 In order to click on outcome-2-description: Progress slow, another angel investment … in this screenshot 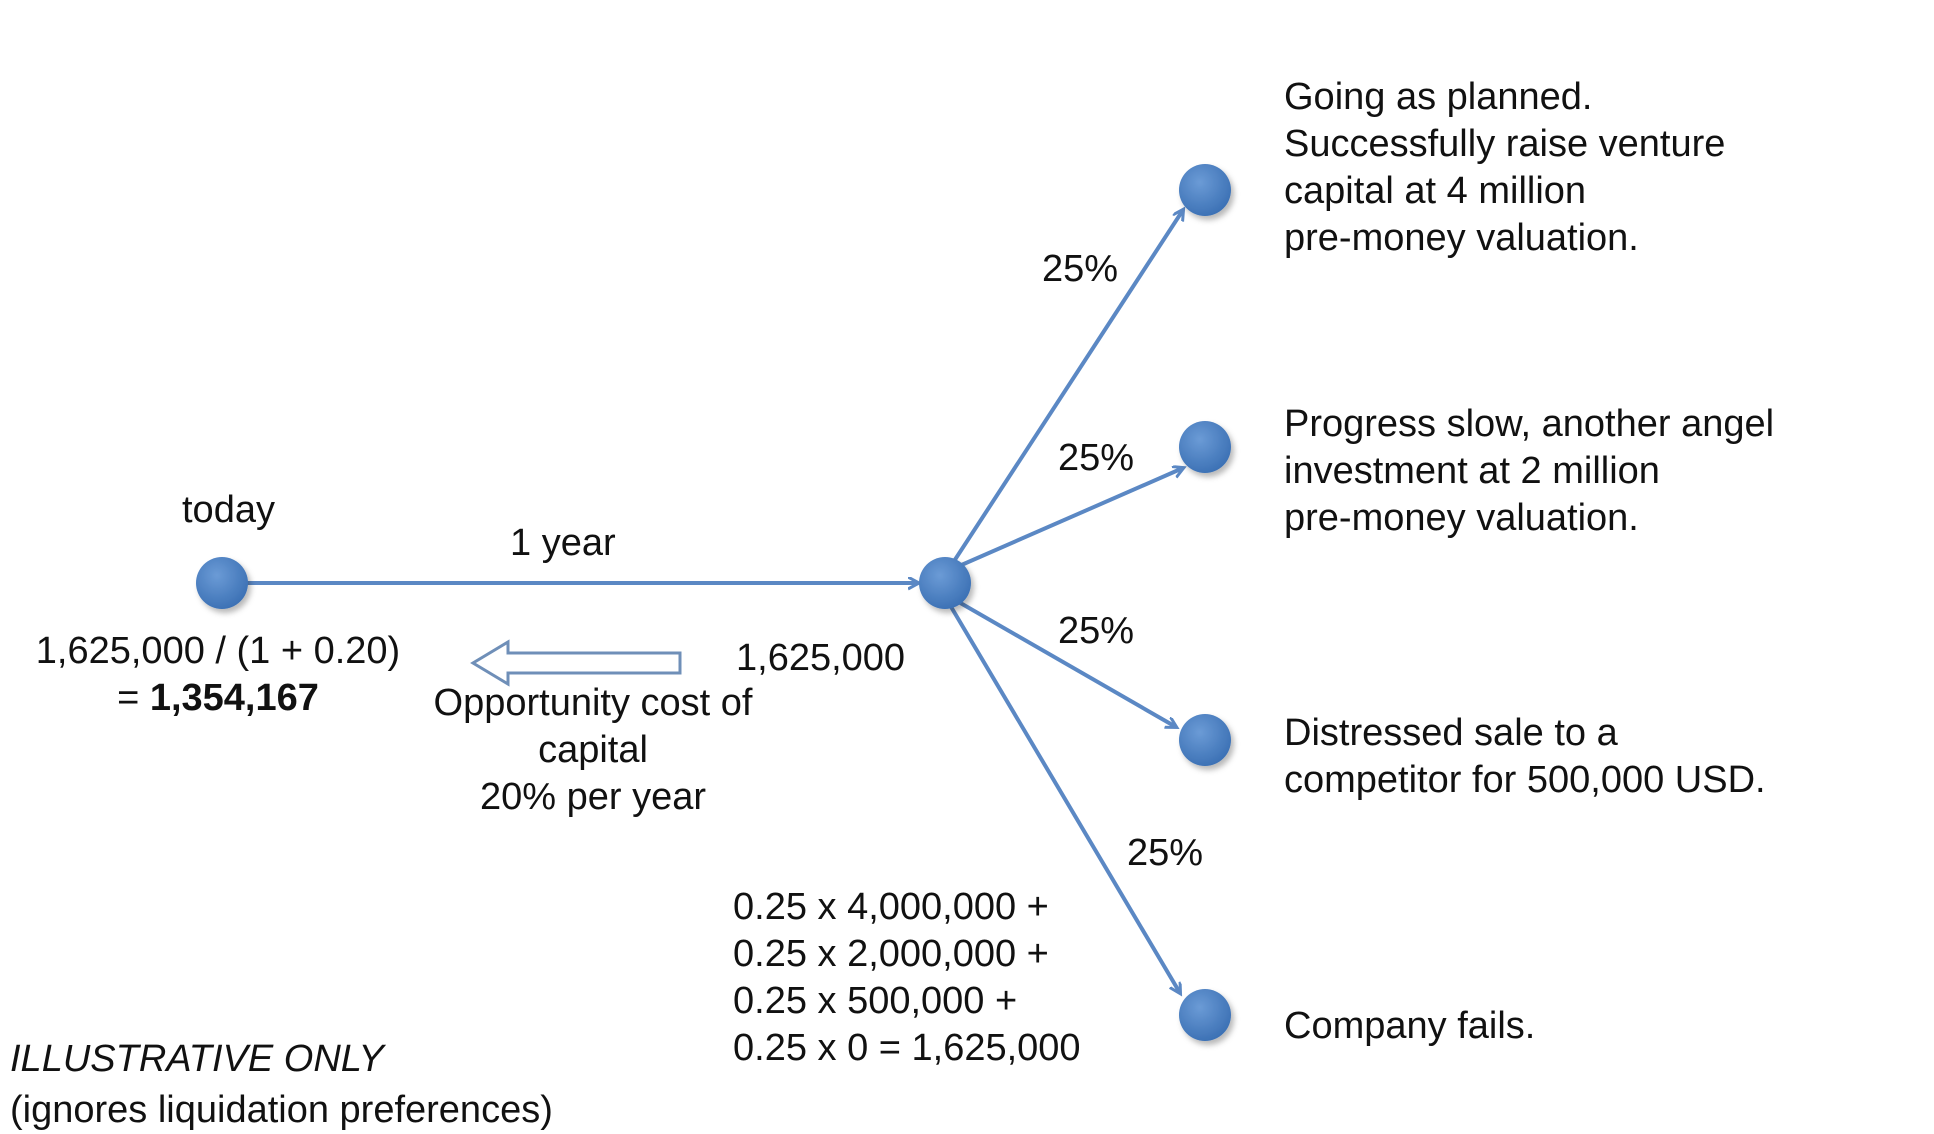, I will do `click(1529, 471)`.